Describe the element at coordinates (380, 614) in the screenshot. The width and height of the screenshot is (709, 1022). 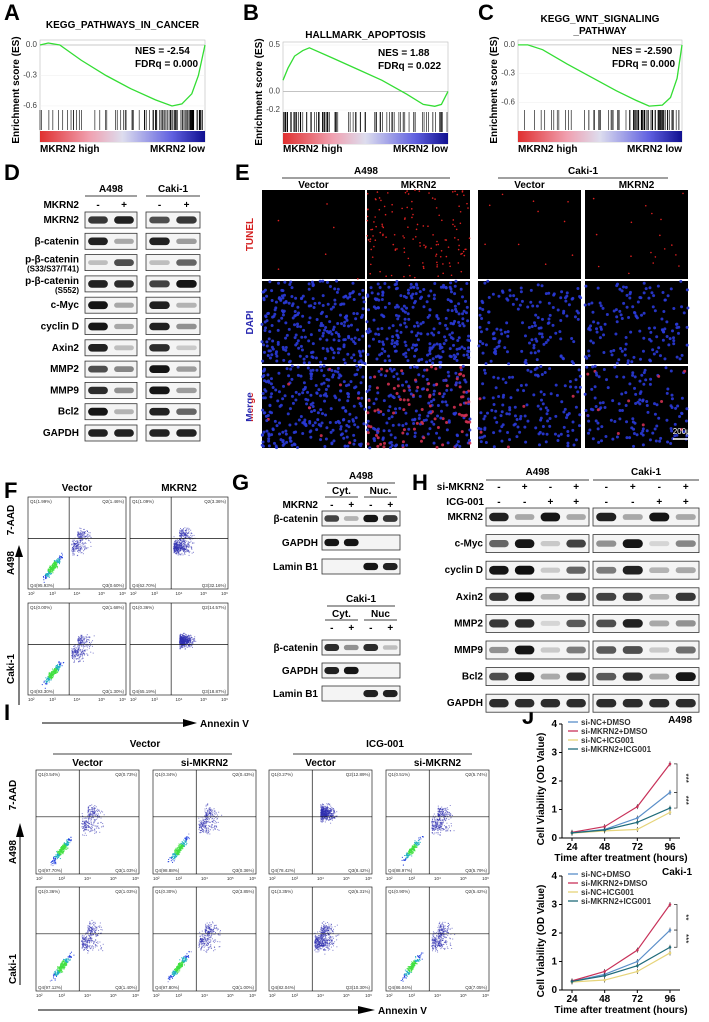
I see `fraction-header: Nuc` at that location.